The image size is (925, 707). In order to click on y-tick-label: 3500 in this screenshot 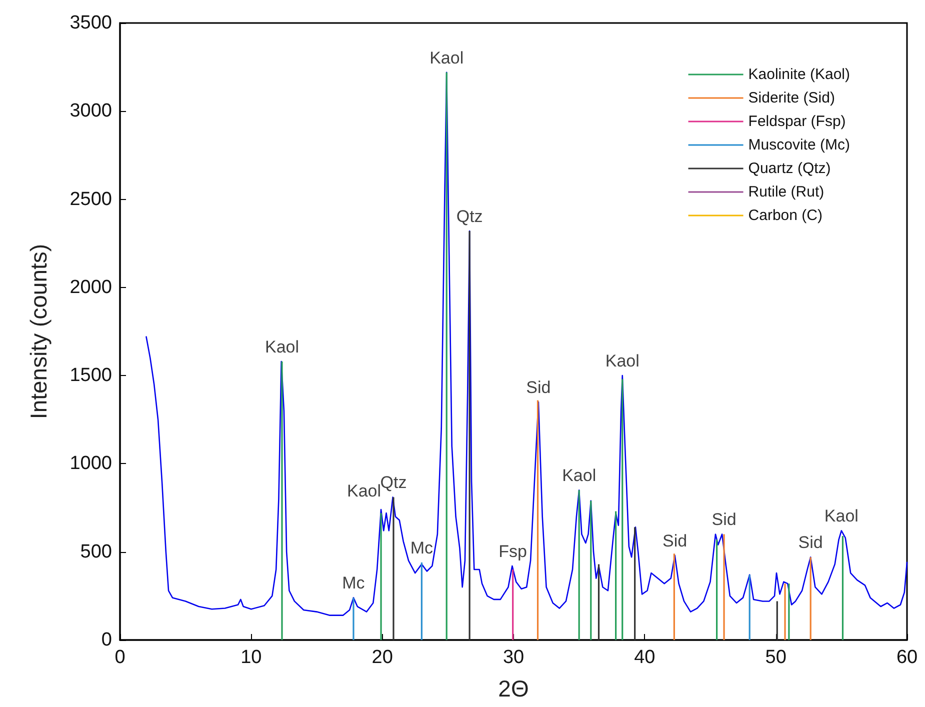, I will do `click(91, 23)`.